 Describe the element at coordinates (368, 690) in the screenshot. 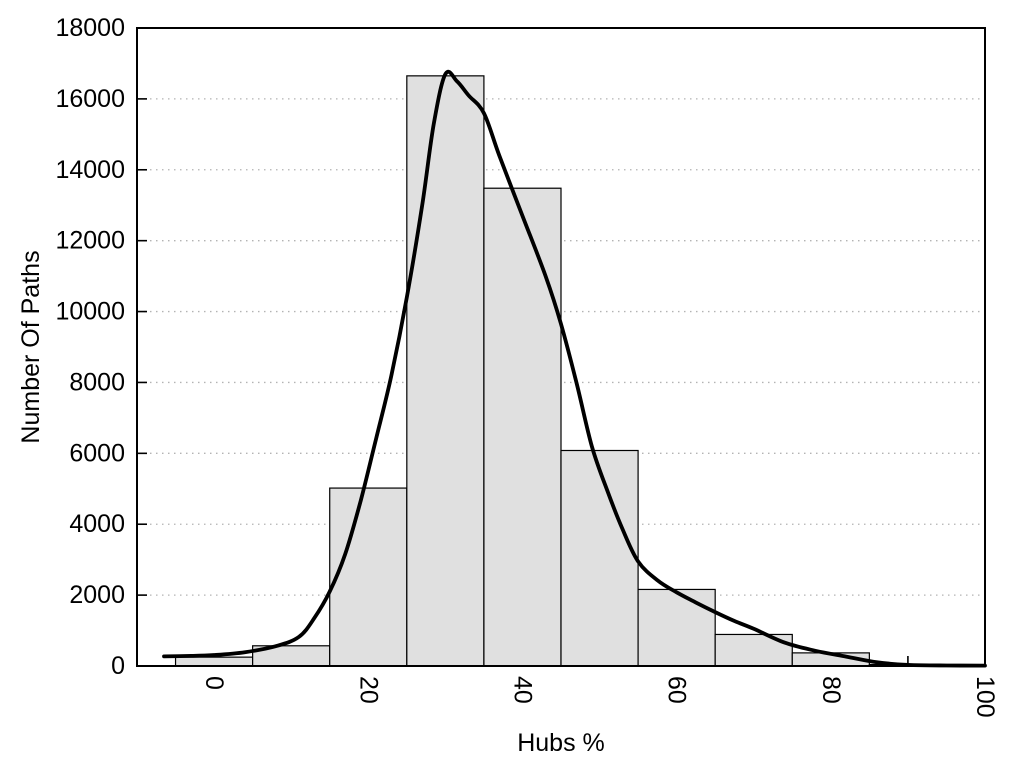

I see `x-tick-label: 20` at that location.